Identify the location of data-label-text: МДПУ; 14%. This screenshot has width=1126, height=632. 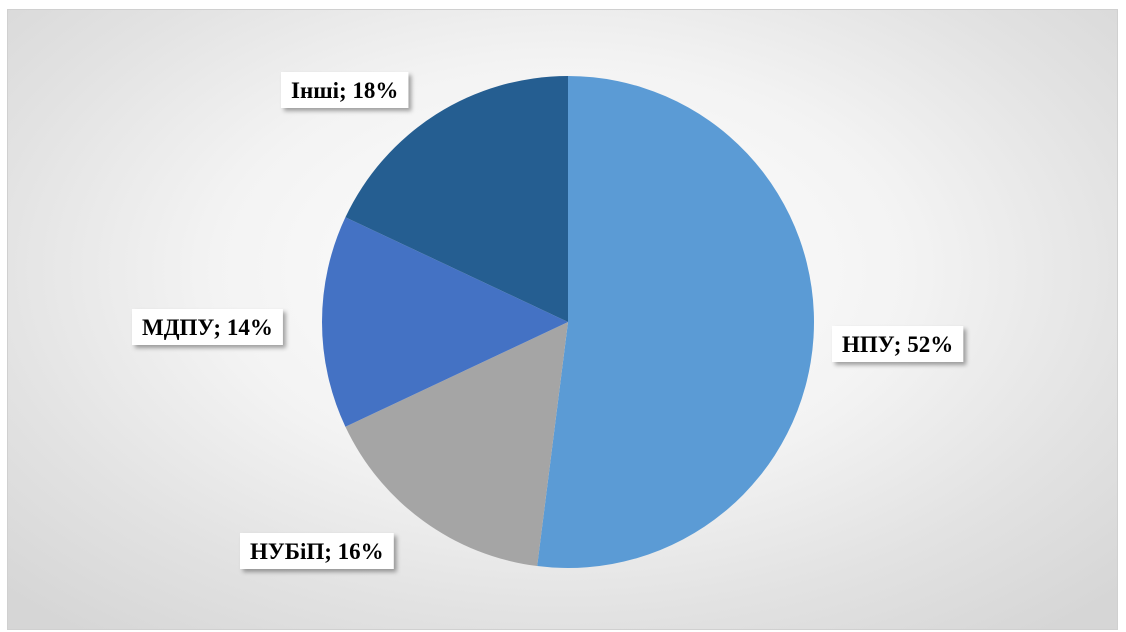
(207, 327).